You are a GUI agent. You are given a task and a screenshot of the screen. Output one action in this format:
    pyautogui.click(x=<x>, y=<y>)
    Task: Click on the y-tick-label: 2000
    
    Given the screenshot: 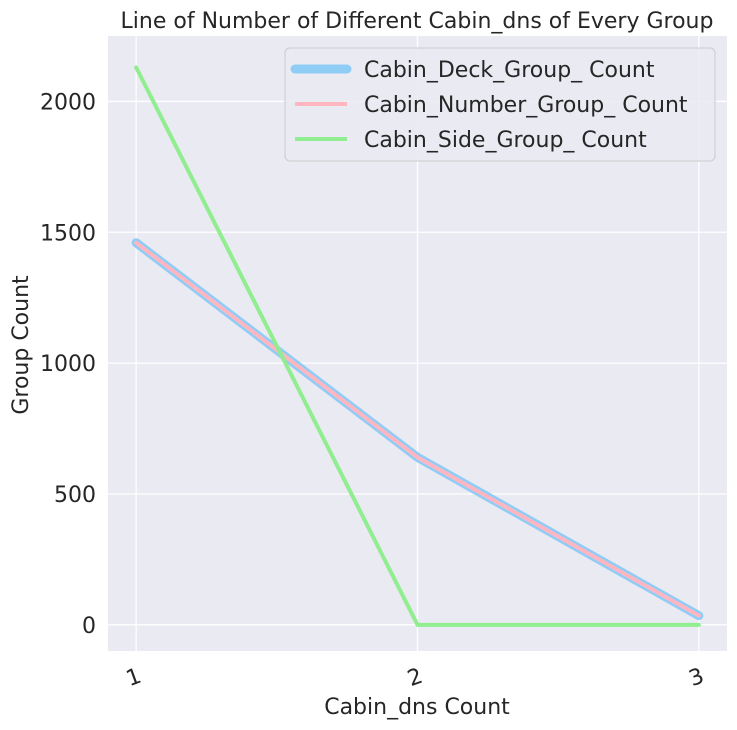 What is the action you would take?
    pyautogui.click(x=68, y=102)
    